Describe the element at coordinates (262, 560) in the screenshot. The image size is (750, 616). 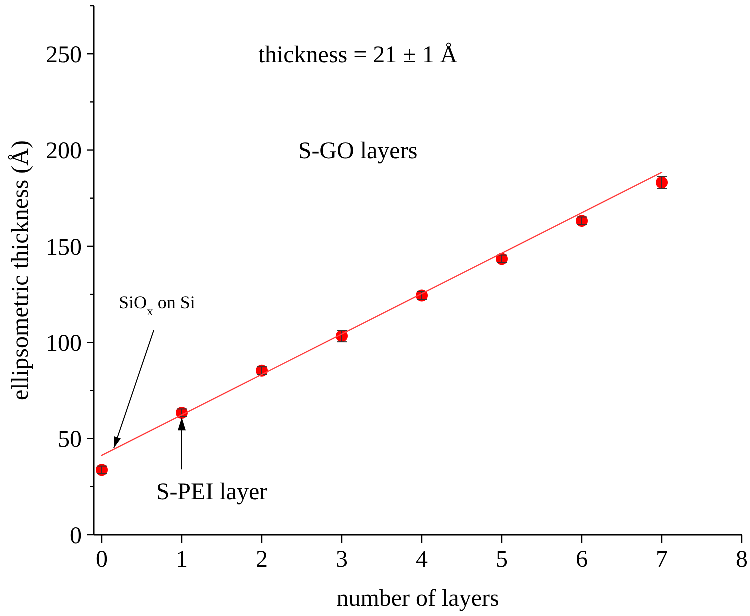
I see `x-tick-label: 2` at that location.